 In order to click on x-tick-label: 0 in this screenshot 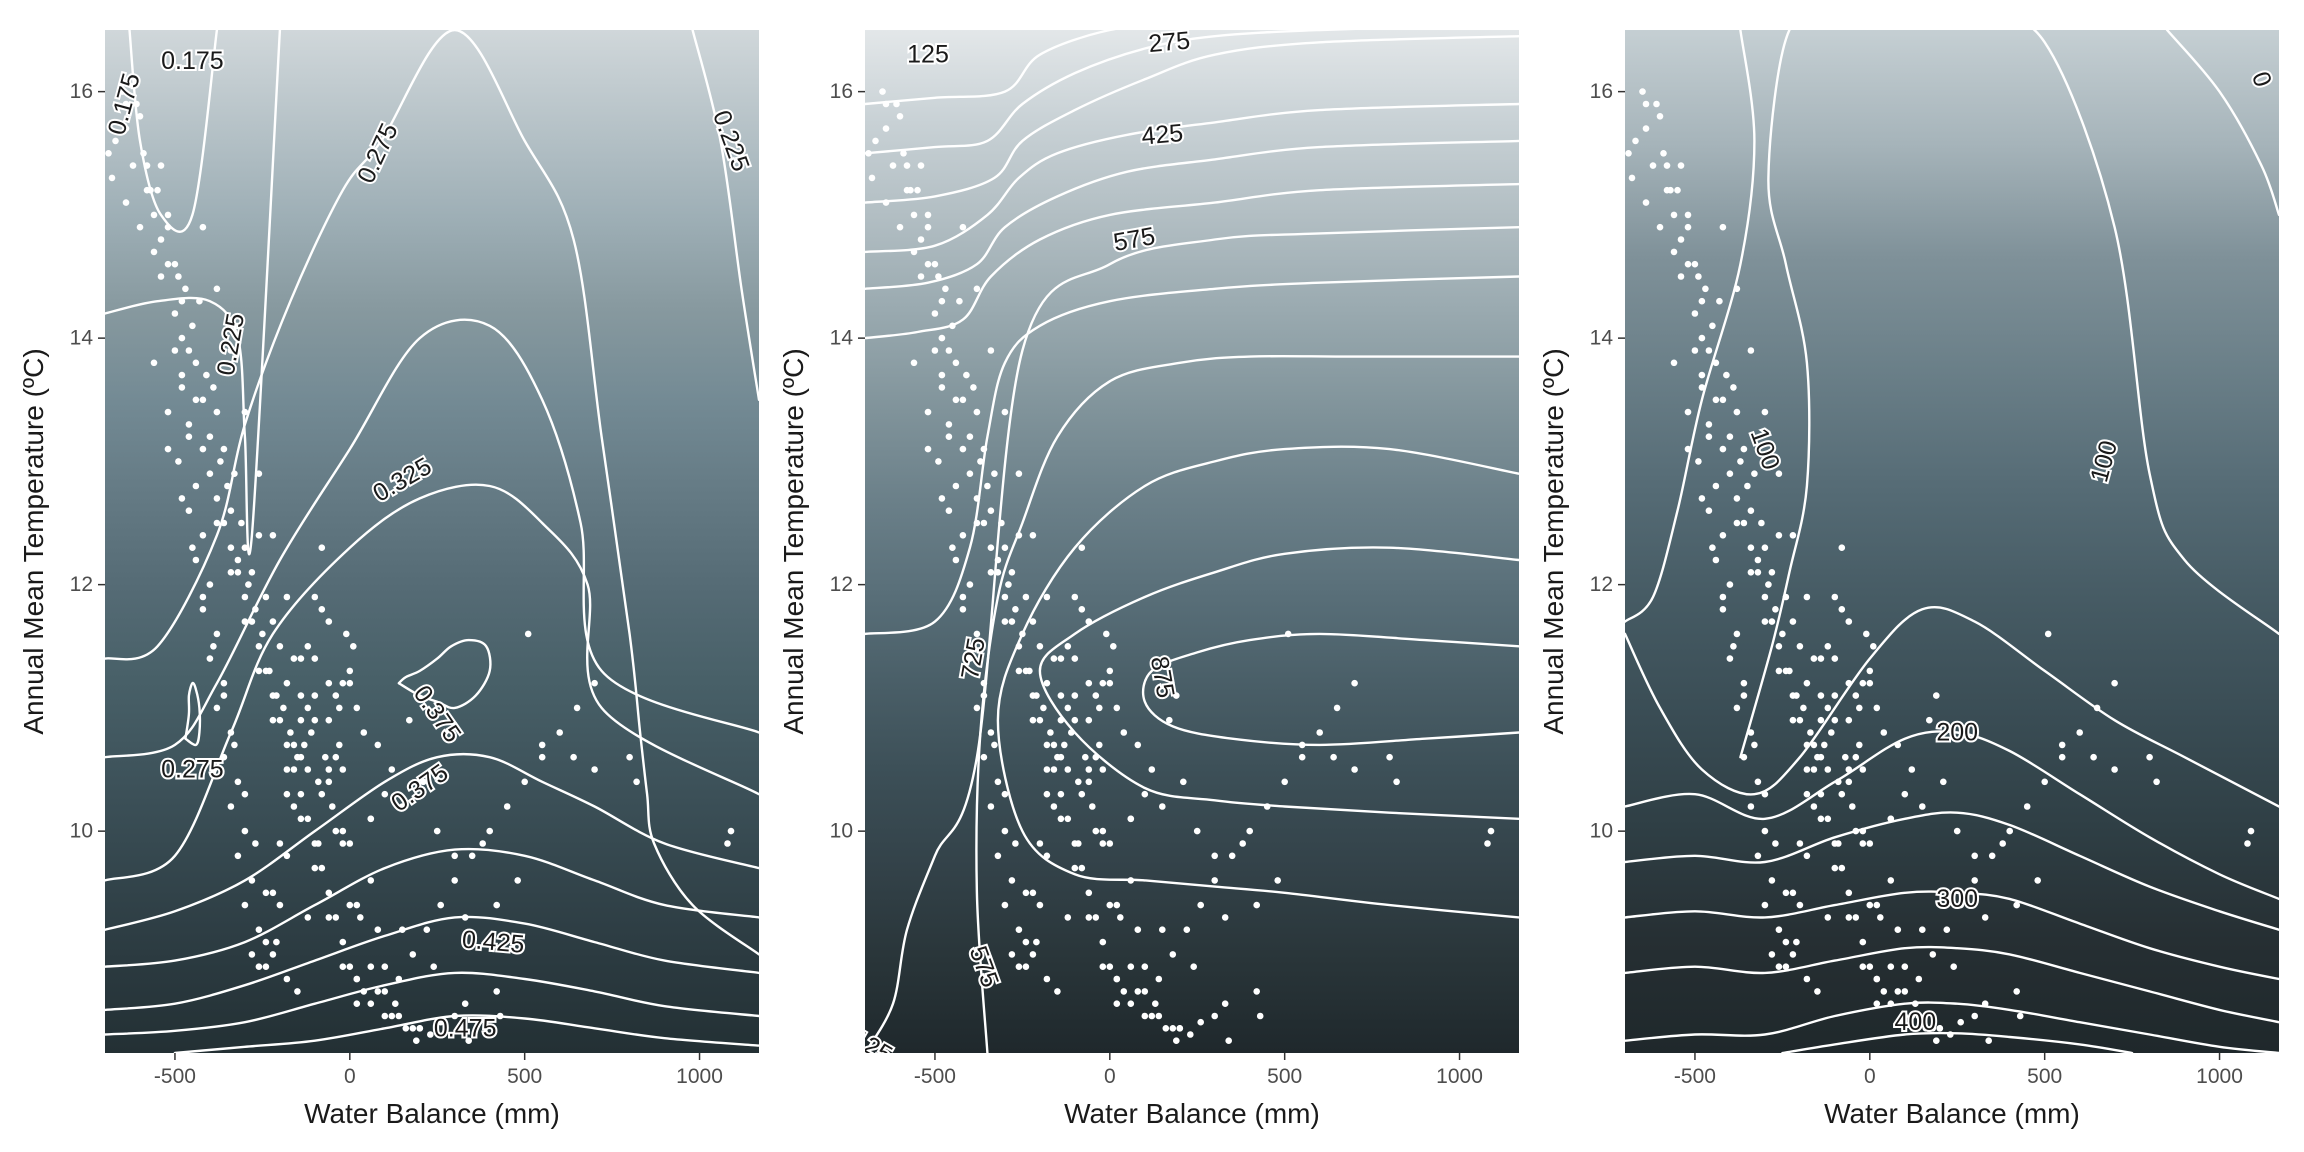, I will do `click(1870, 1076)`.